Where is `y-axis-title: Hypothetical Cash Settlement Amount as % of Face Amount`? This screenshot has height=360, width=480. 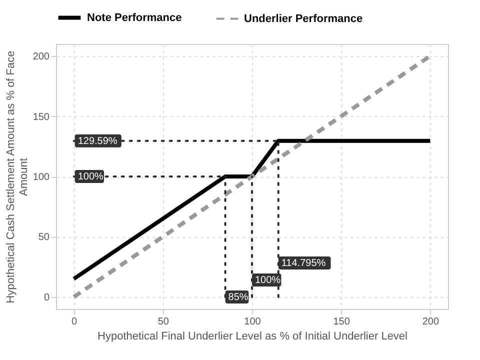
y-axis-title: Hypothetical Cash Settlement Amount as % of Face Amount is located at coordinates (17, 177).